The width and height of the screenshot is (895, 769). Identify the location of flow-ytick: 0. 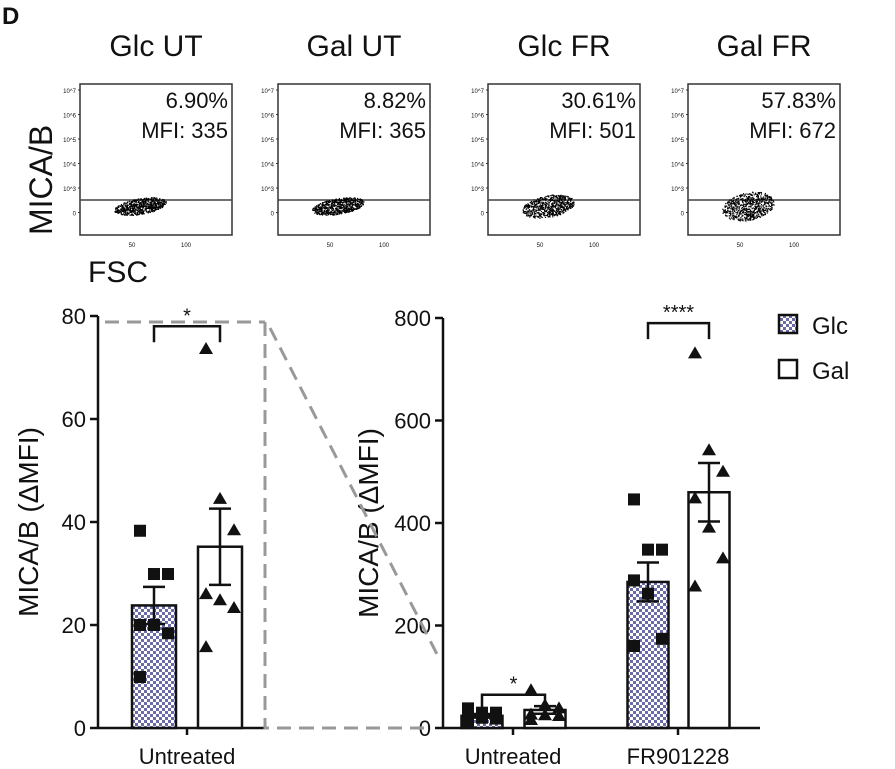
(683, 215).